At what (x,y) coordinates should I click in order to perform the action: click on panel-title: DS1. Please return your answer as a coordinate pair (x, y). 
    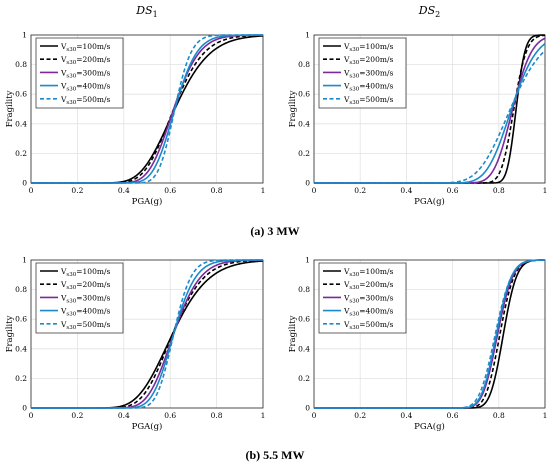
    Looking at the image, I should click on (146, 11).